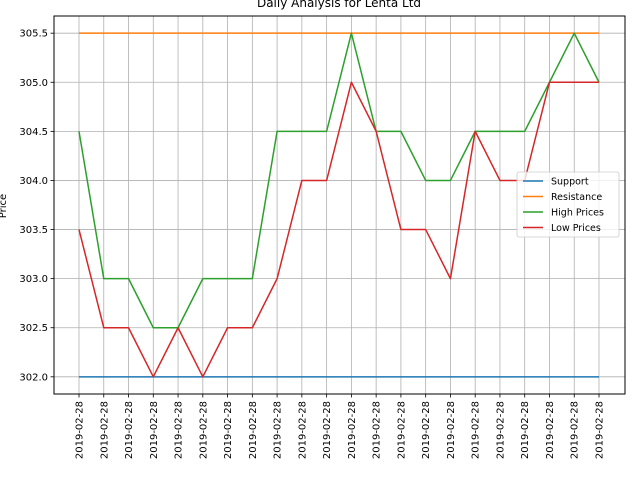 The image size is (640, 480). I want to click on legend-label: Resistance, so click(576, 197).